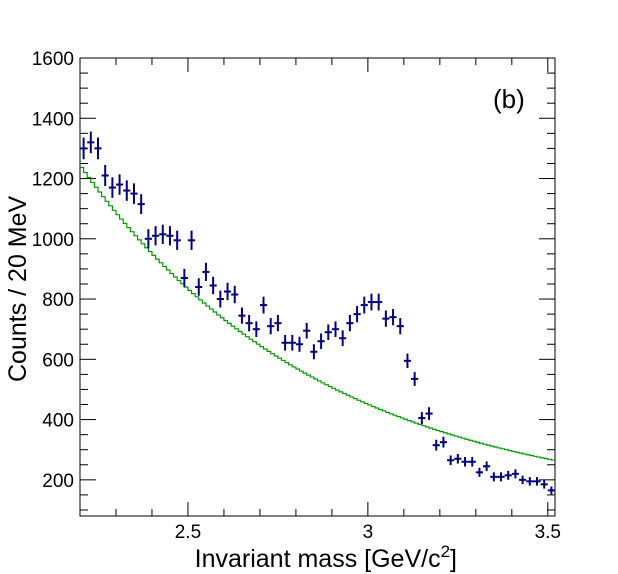 Image resolution: width=618 pixels, height=574 pixels. Describe the element at coordinates (58, 360) in the screenshot. I see `y-tick-label: 600` at that location.